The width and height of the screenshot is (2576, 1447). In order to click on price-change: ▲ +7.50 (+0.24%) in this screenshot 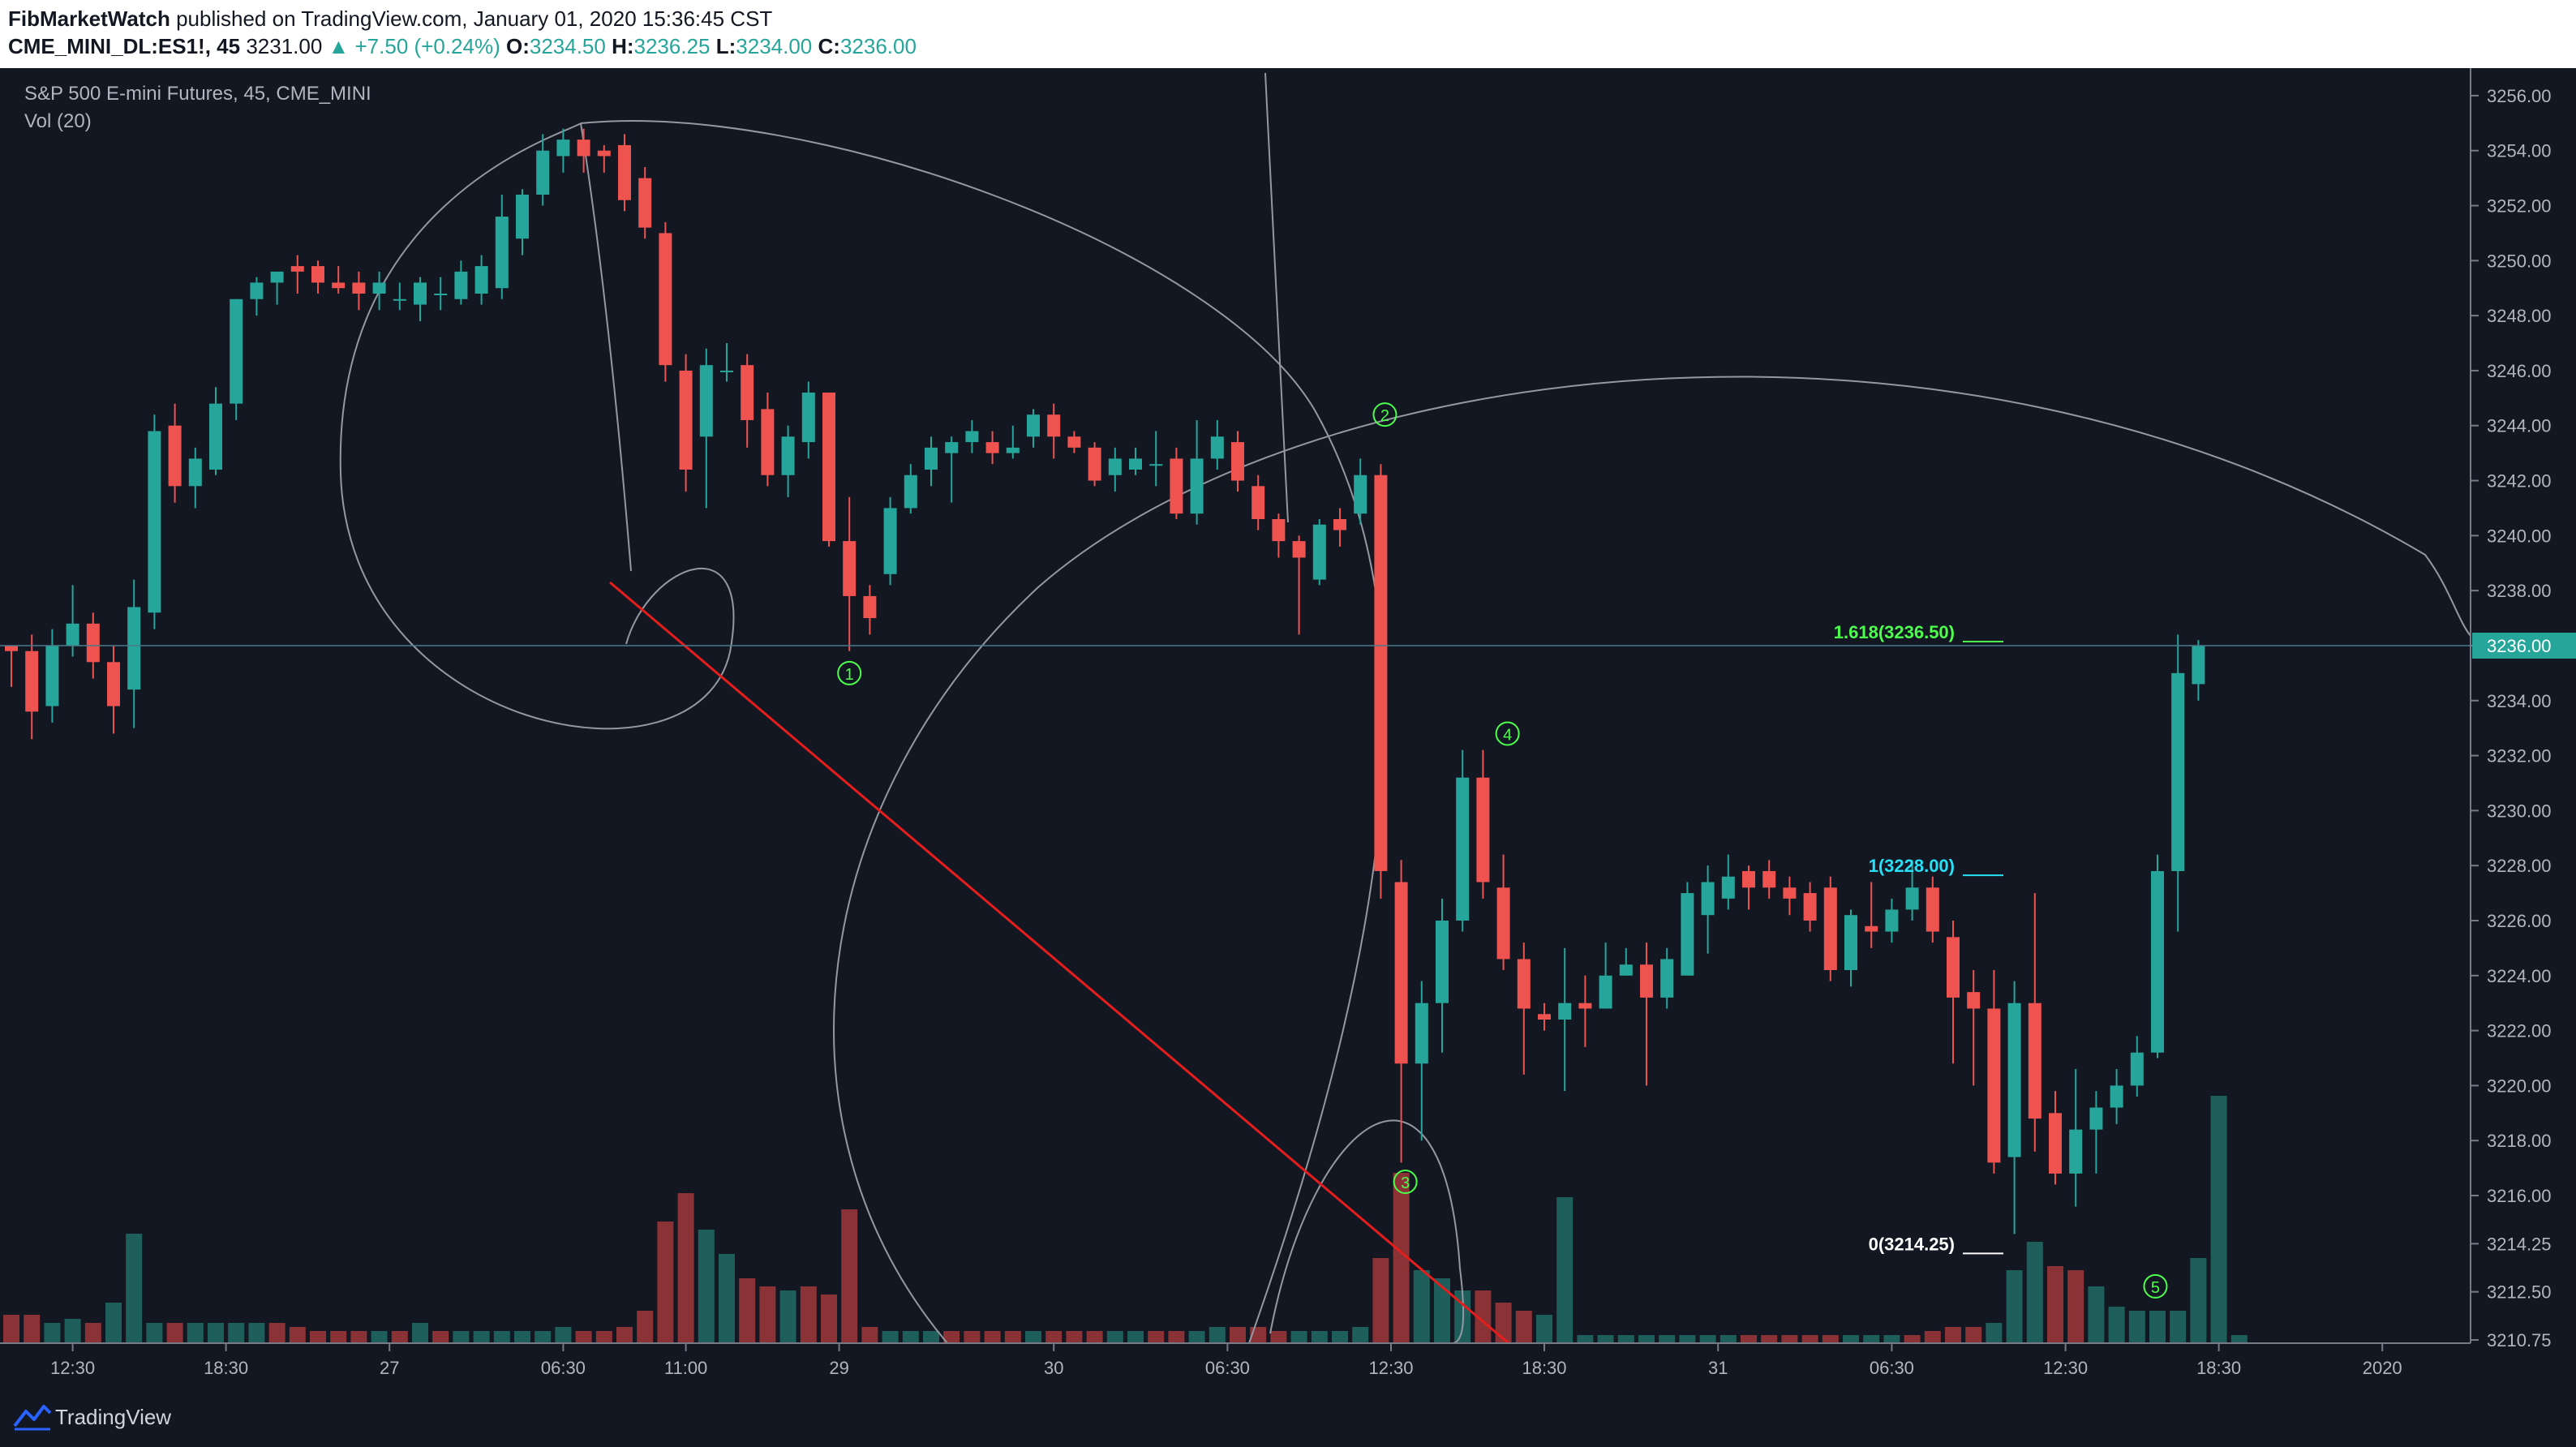, I will do `click(414, 46)`.